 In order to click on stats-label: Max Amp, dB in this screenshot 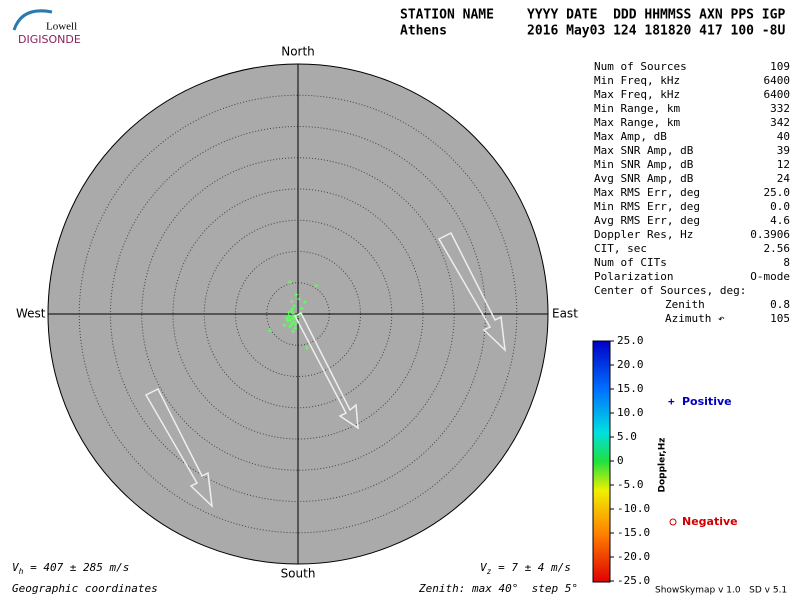, I will do `click(630, 136)`.